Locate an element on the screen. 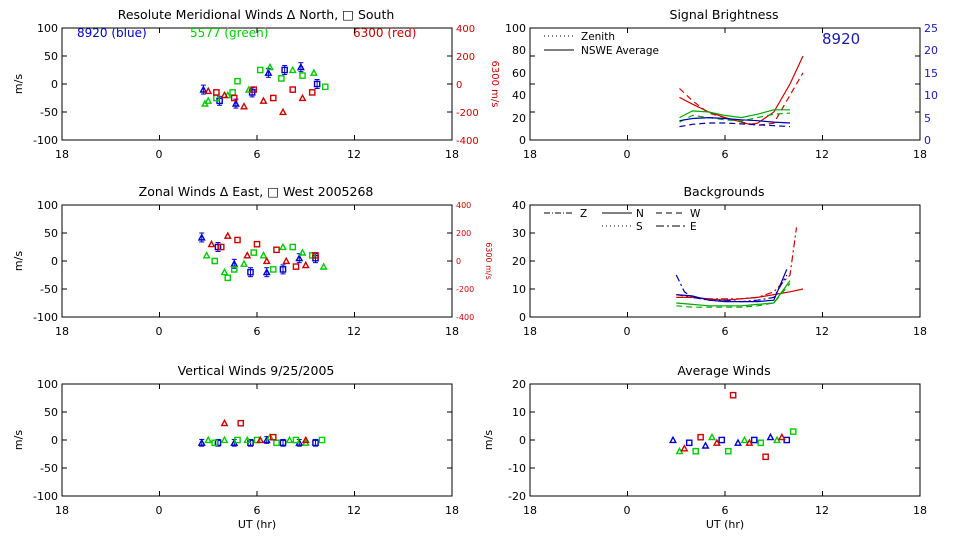 This screenshot has height=540, width=960. legend-S: S is located at coordinates (639, 227).